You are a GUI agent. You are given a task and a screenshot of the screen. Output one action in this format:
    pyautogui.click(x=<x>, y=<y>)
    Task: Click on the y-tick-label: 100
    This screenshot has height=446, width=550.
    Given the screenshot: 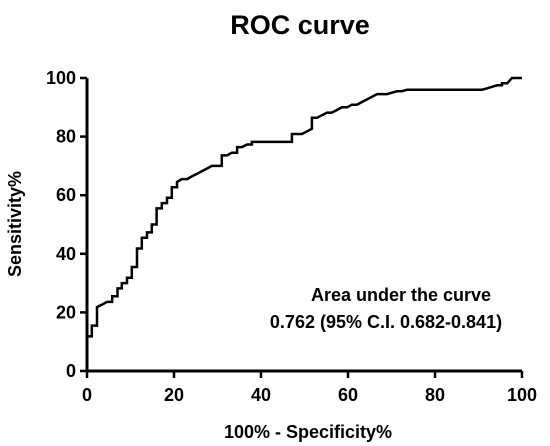 What is the action you would take?
    pyautogui.click(x=61, y=78)
    